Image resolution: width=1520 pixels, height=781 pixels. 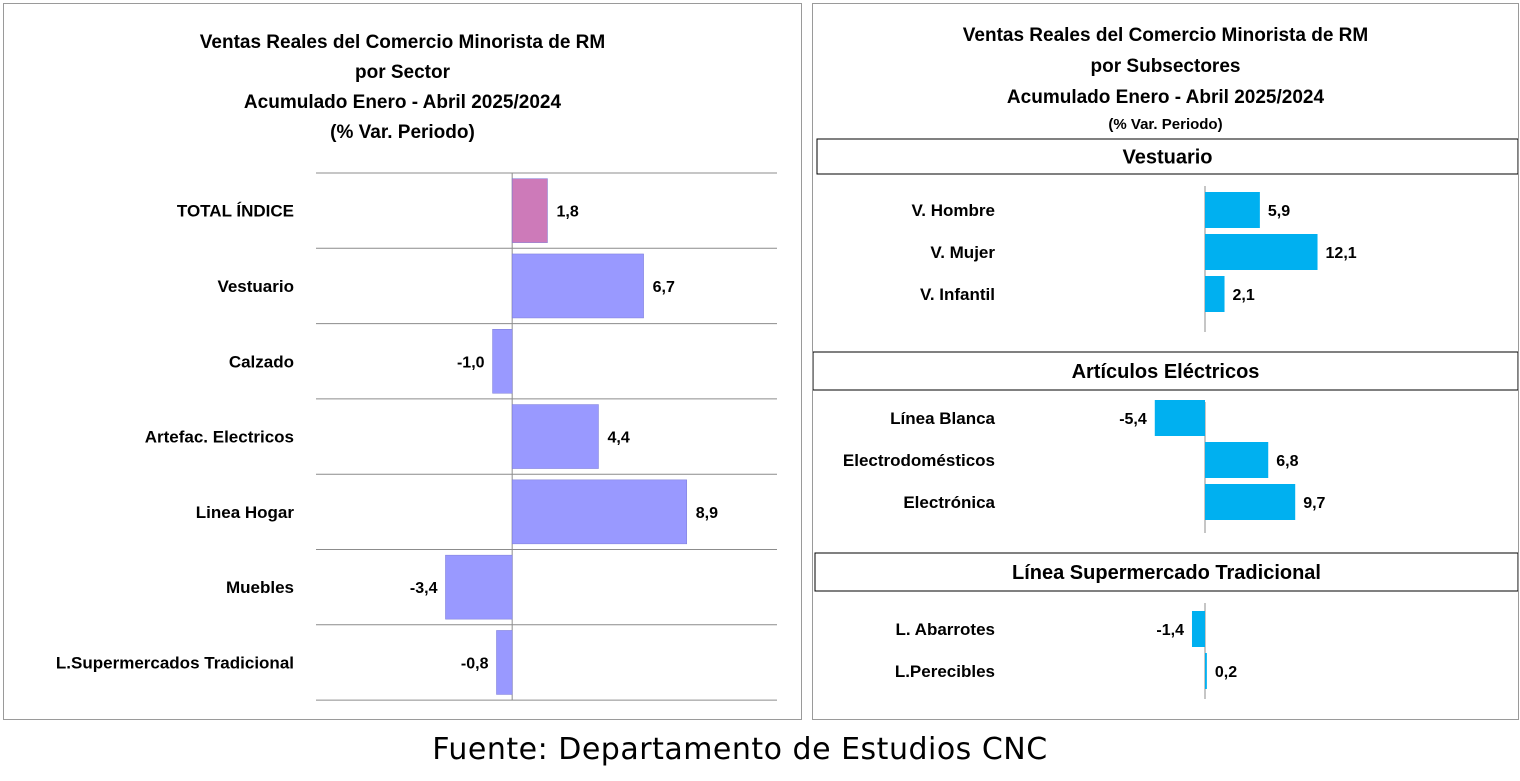 I want to click on category-label: Línea Blanca, so click(x=942, y=418).